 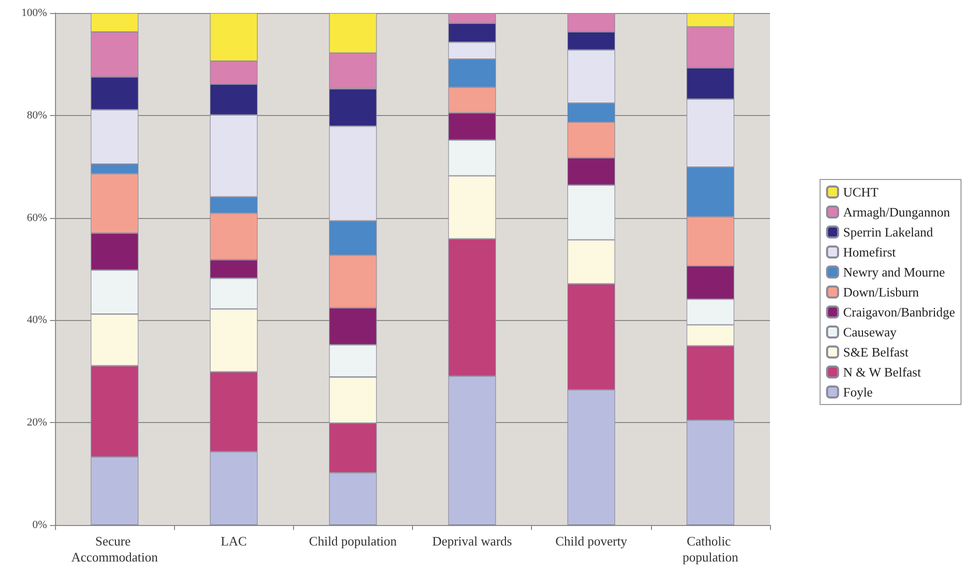 I want to click on legend-label: Craigavon/Banbridge, so click(x=899, y=312).